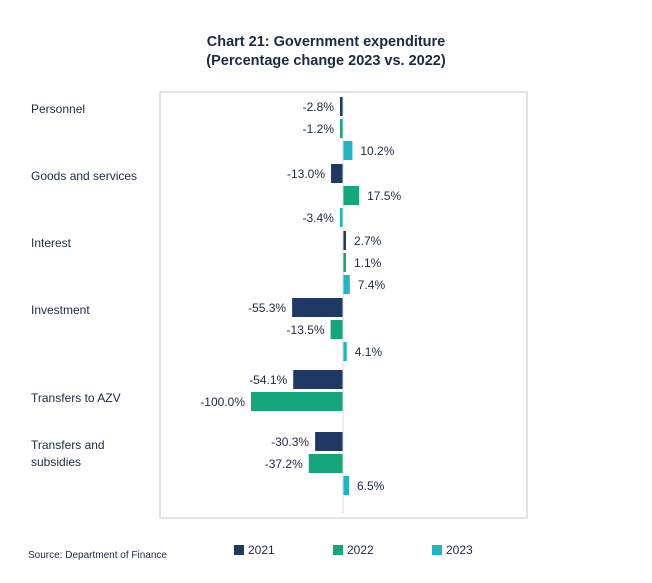  Describe the element at coordinates (459, 550) in the screenshot. I see `legend-label-2023: 2023` at that location.